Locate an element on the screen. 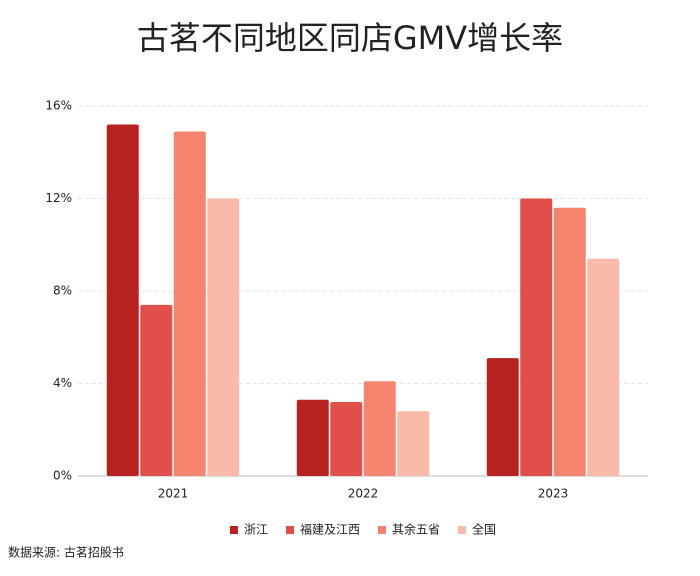 This screenshot has width=700, height=576. y-tick-label: 0% is located at coordinates (62, 476).